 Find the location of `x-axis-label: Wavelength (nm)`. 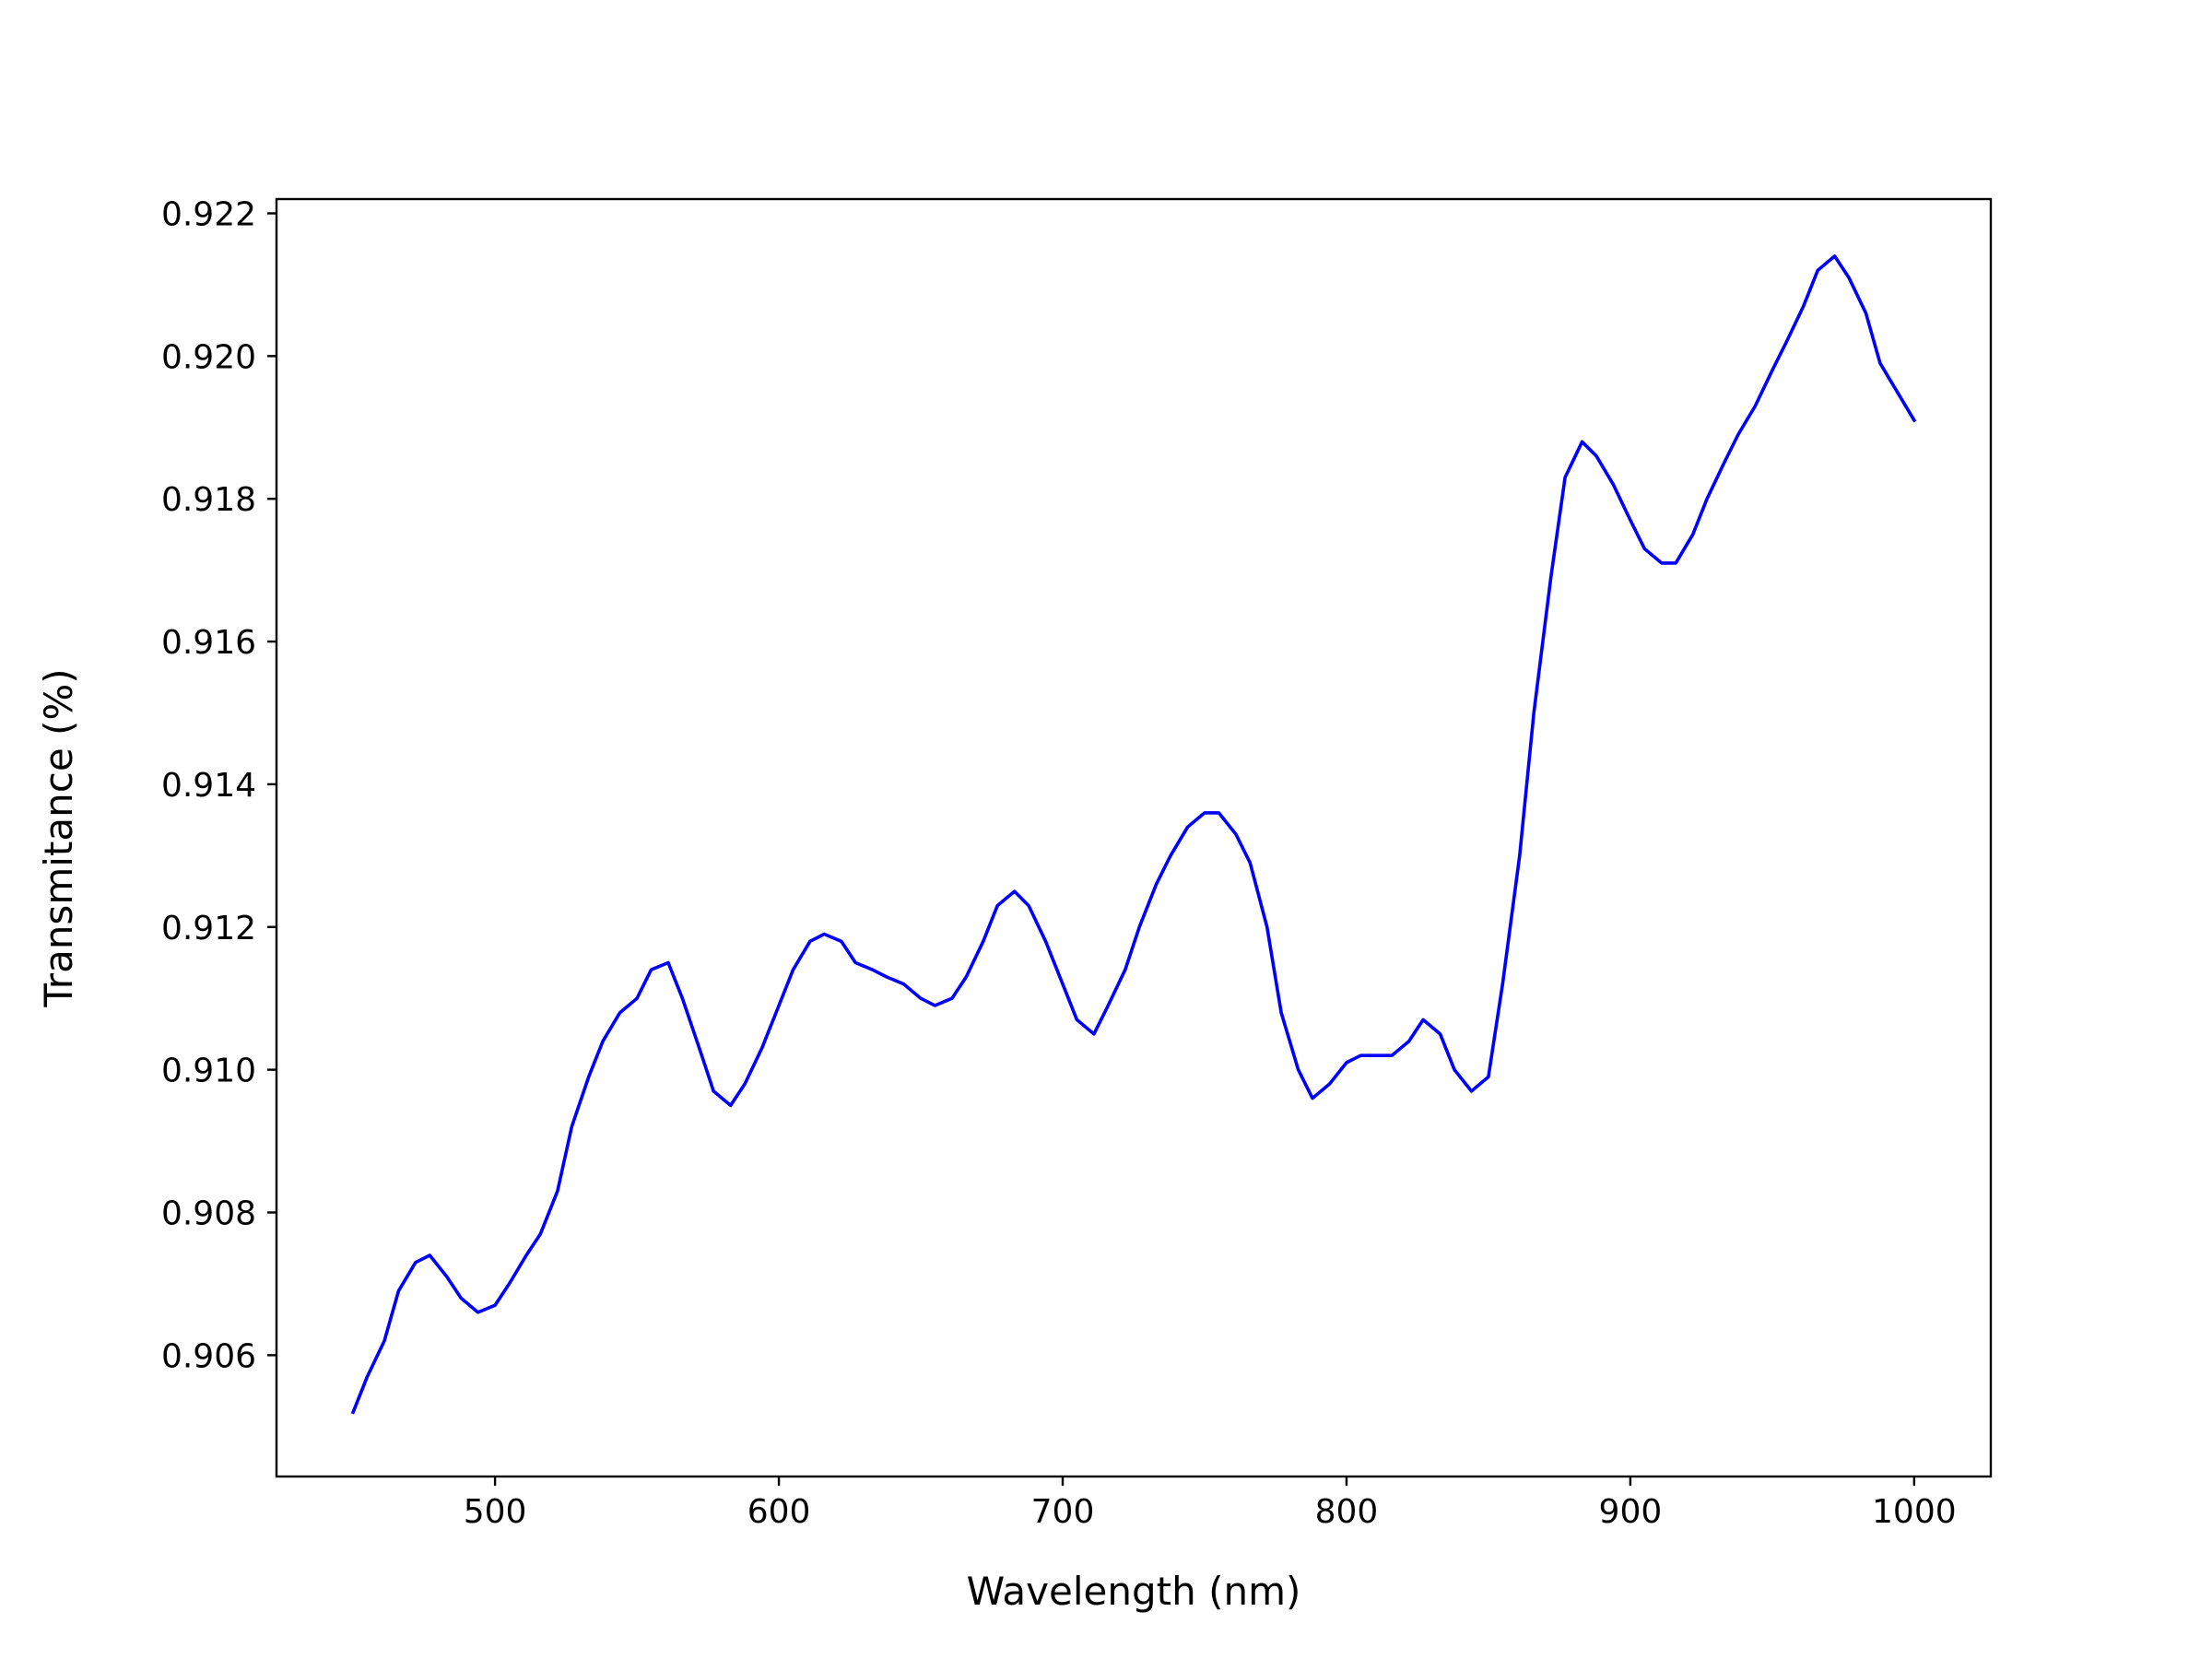

x-axis-label: Wavelength (nm) is located at coordinates (1134, 1591).